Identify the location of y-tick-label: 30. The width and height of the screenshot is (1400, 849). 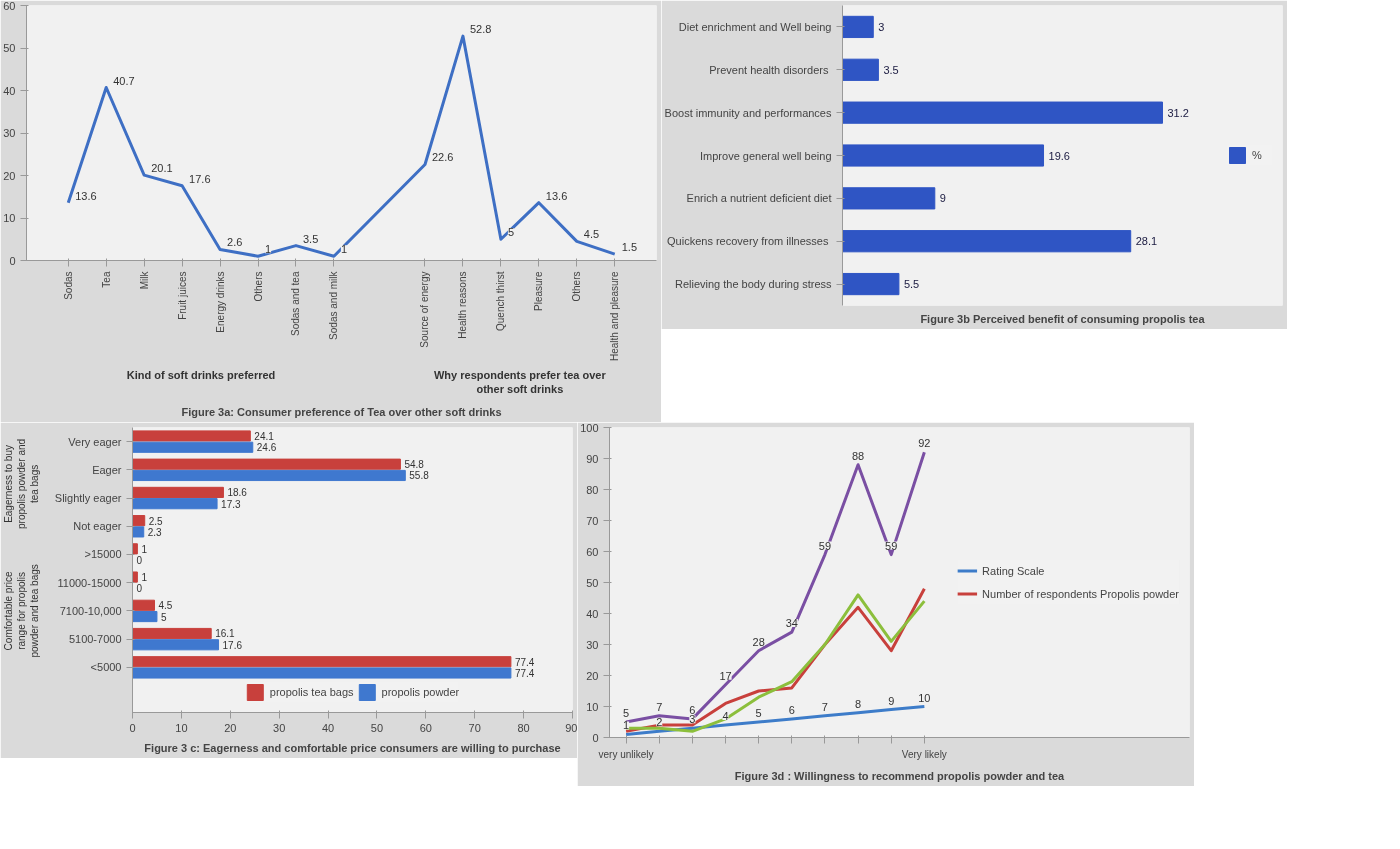
(592, 644).